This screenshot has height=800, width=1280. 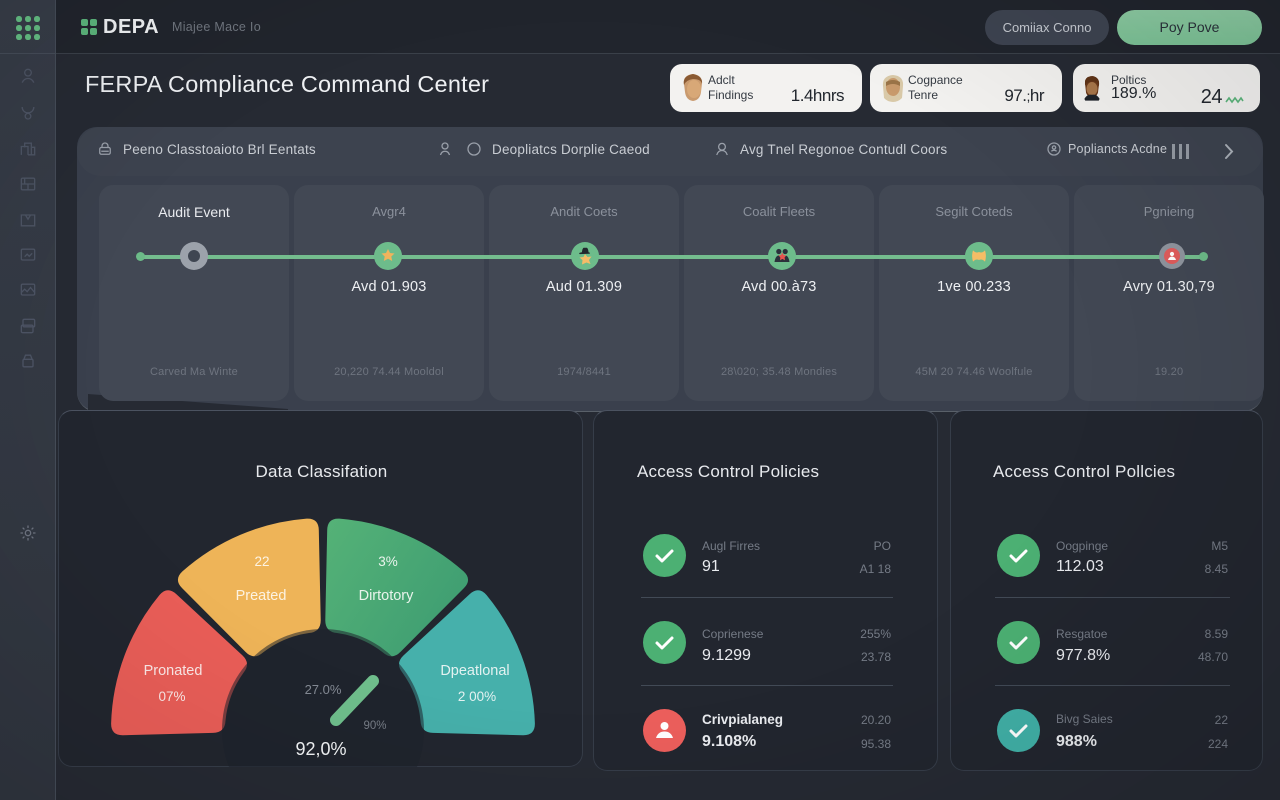 I want to click on svg-text: Dirtotory, so click(x=387, y=596).